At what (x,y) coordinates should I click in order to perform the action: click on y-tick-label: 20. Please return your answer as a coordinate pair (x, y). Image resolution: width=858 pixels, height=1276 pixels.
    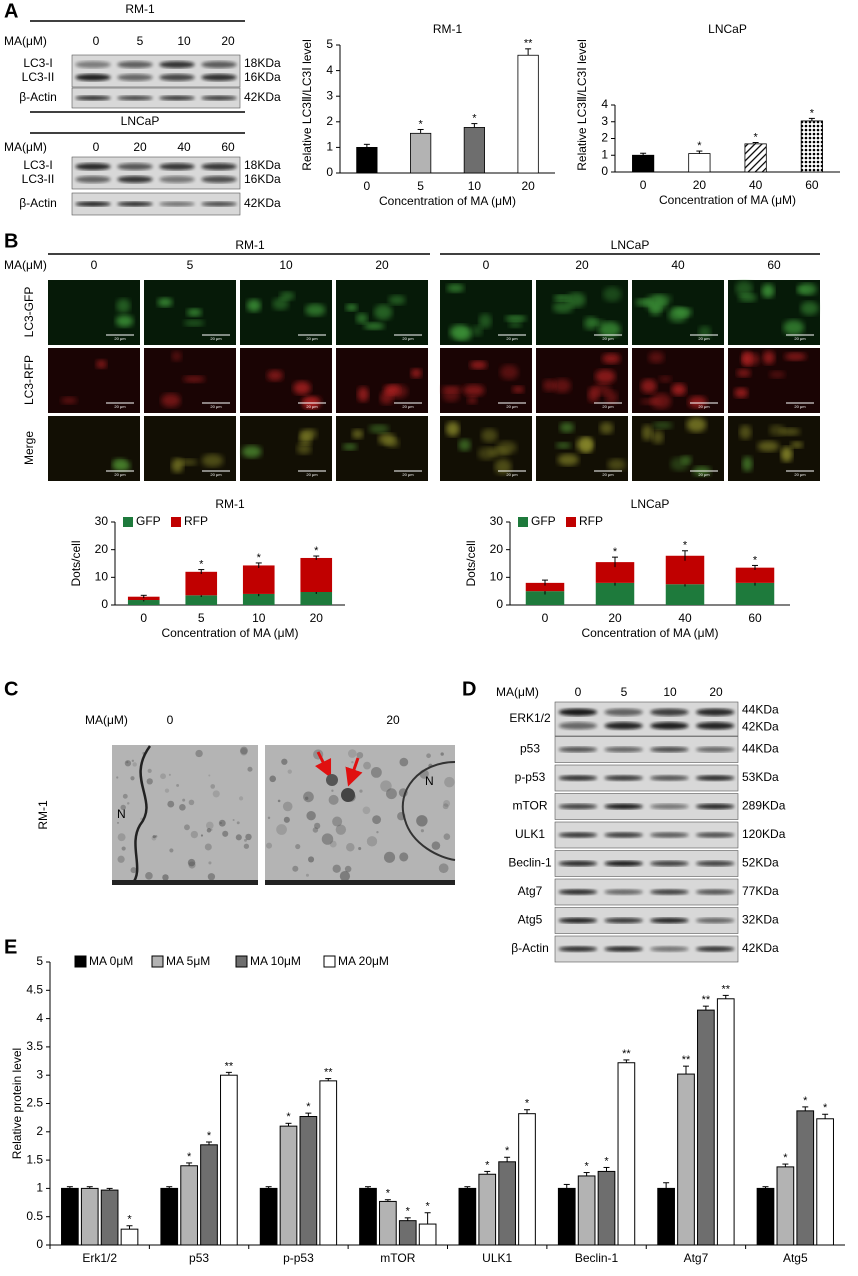
    Looking at the image, I should click on (497, 549).